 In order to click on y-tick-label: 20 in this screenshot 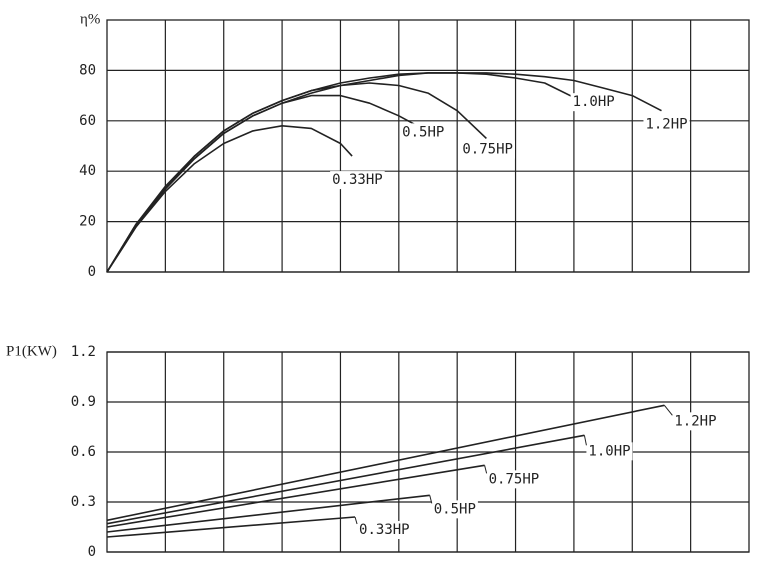, I will do `click(87, 222)`.